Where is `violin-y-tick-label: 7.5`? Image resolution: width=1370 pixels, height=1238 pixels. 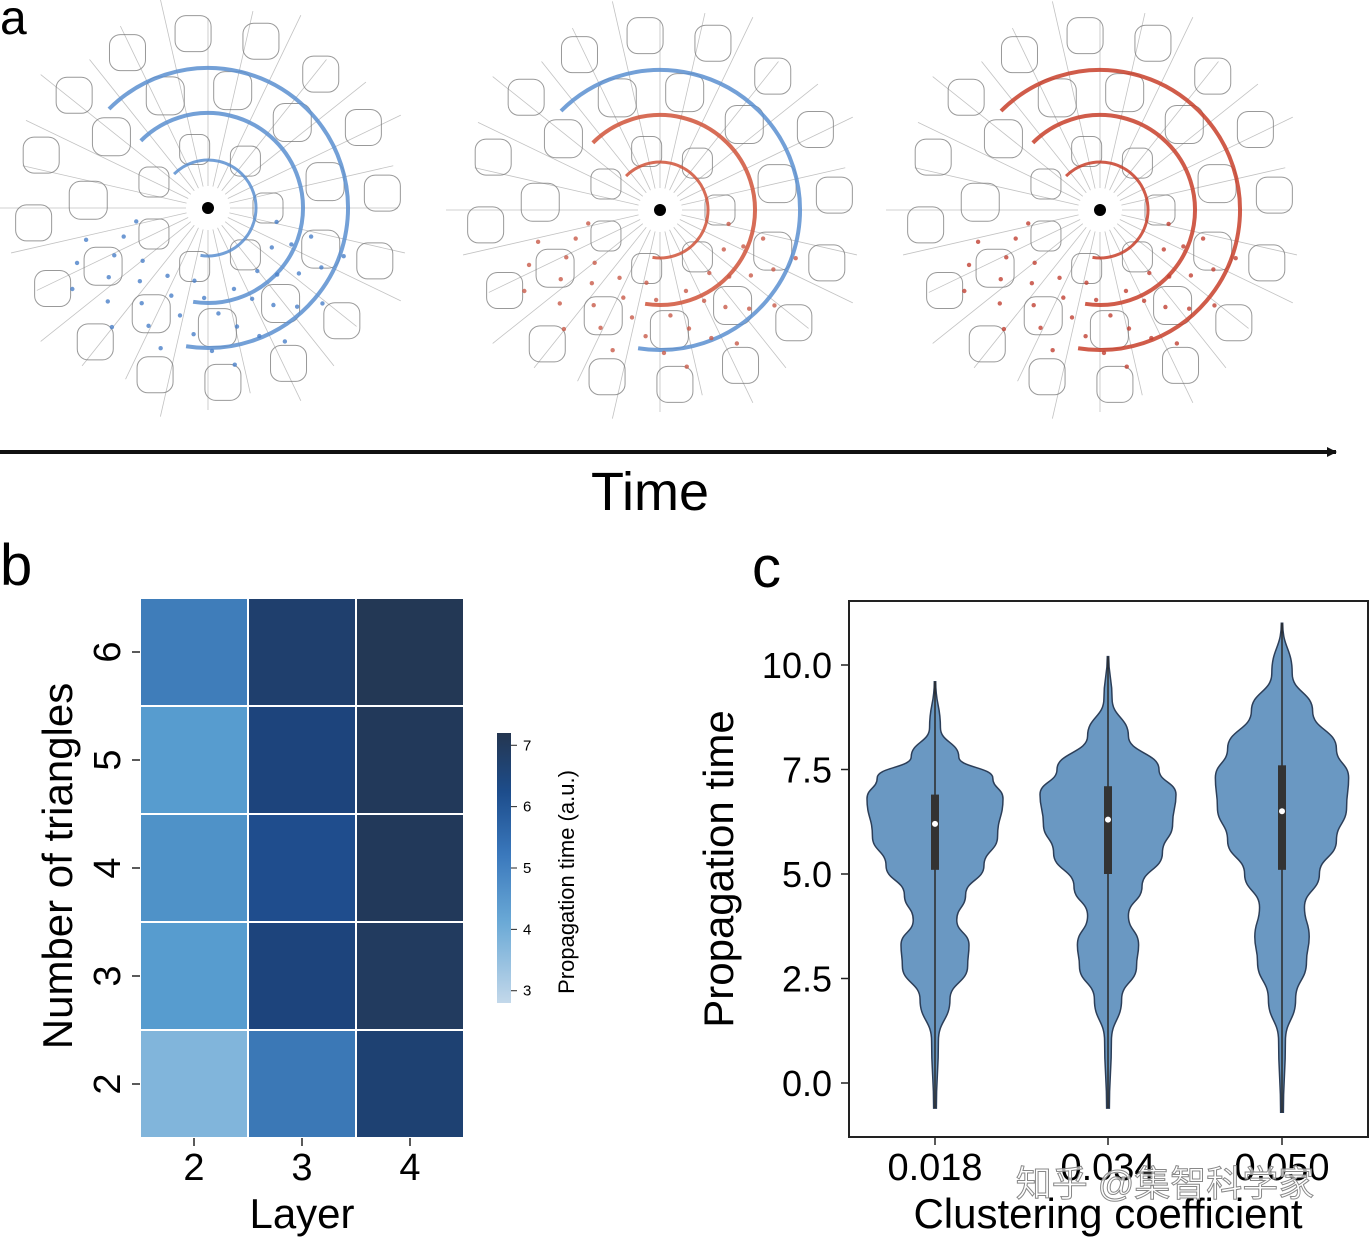
violin-y-tick-label: 7.5 is located at coordinates (807, 770).